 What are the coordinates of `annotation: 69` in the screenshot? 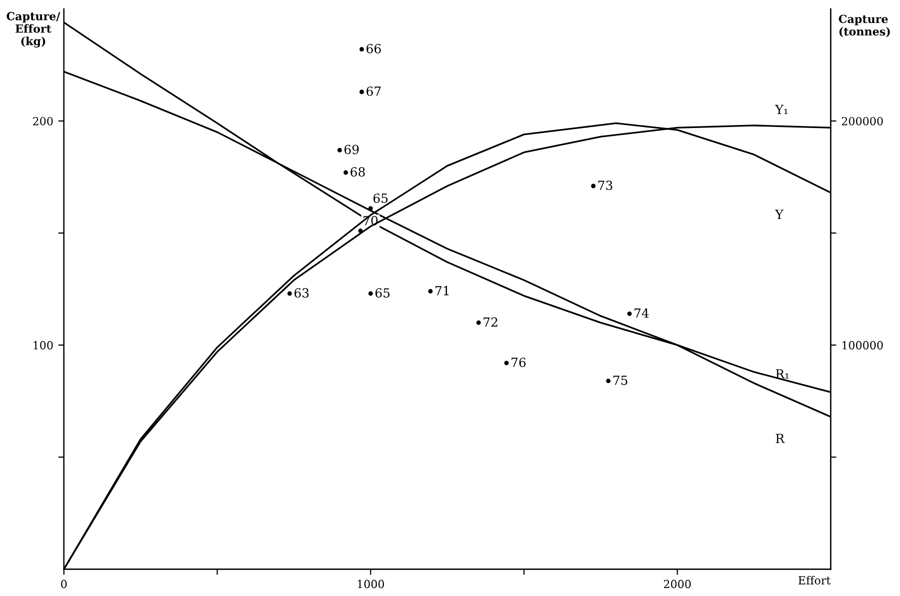 It's located at (351, 149).